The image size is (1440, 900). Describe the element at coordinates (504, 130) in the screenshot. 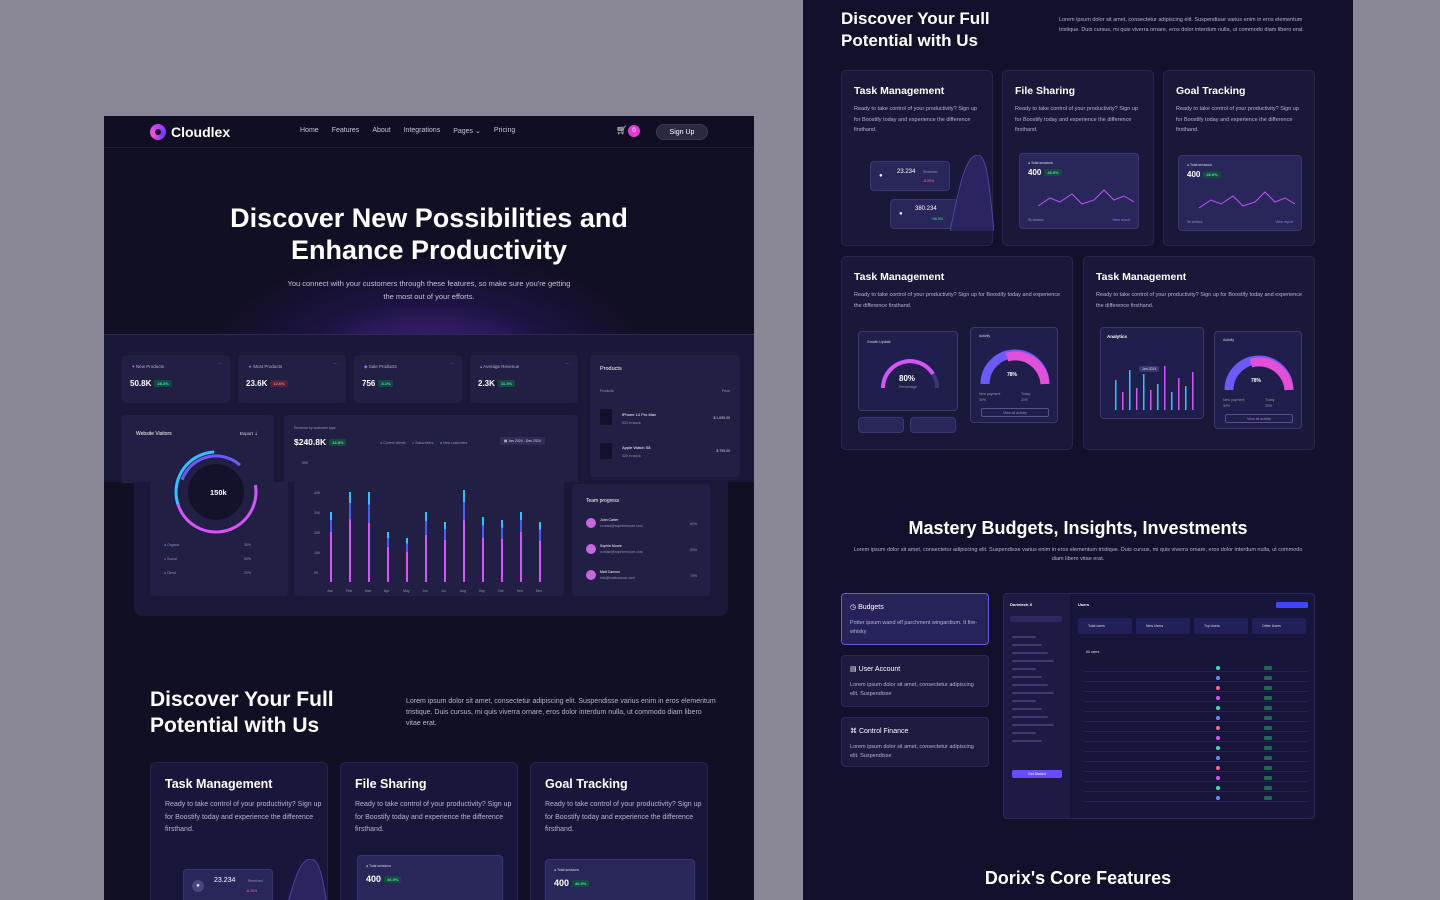

I see `nav-pricing: Pricing` at that location.